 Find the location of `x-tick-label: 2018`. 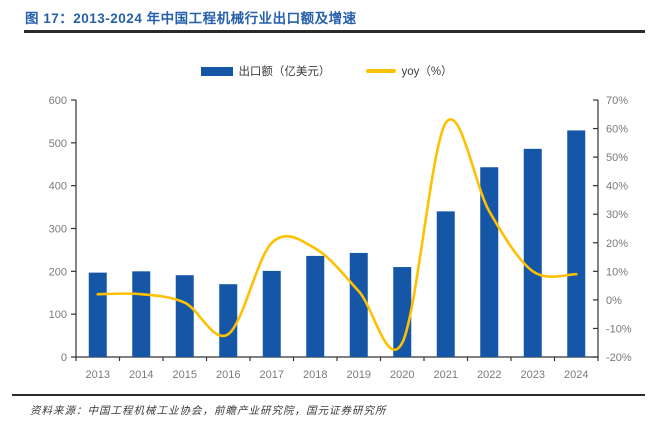

x-tick-label: 2018 is located at coordinates (315, 375).